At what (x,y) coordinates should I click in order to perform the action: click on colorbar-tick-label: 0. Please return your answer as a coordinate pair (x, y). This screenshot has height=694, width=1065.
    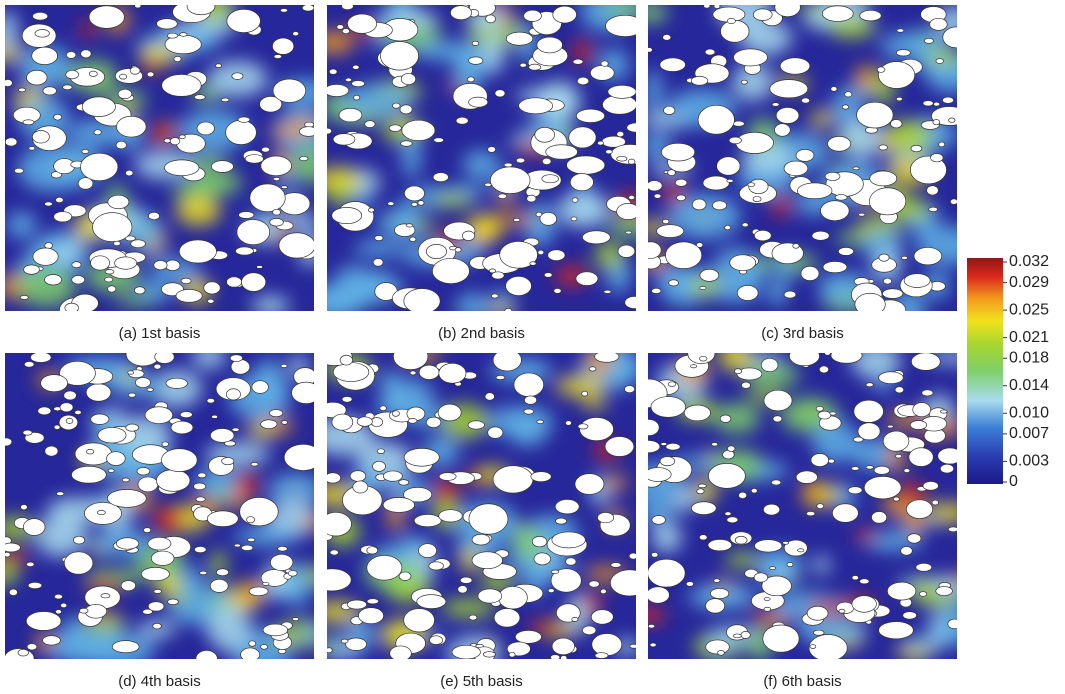
    Looking at the image, I should click on (1013, 481).